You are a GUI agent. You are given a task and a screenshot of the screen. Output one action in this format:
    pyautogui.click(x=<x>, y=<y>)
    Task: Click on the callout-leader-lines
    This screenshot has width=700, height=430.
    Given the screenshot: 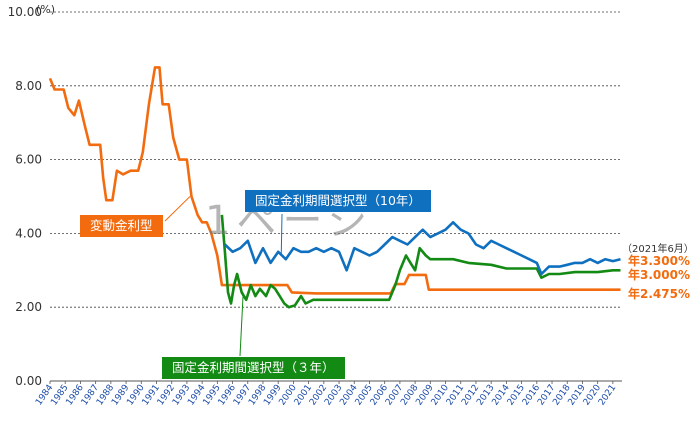 What is the action you would take?
    pyautogui.click(x=223, y=276)
    